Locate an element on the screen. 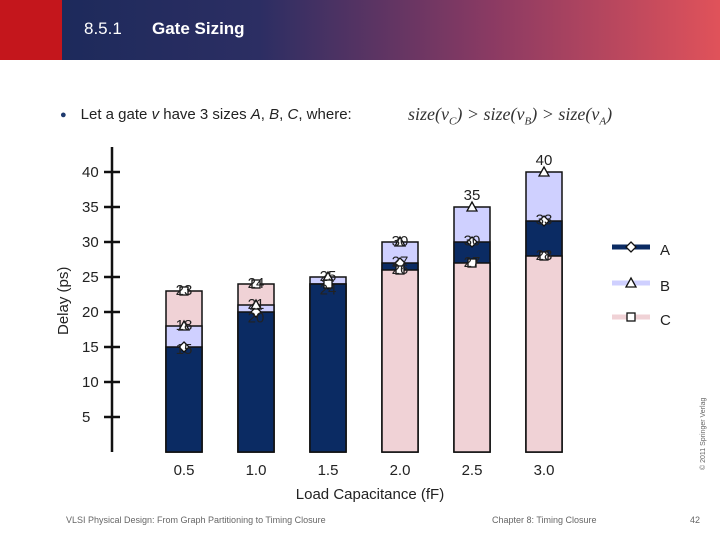 Image resolution: width=720 pixels, height=540 pixels. y-tick-label-15: 15 is located at coordinates (90, 347).